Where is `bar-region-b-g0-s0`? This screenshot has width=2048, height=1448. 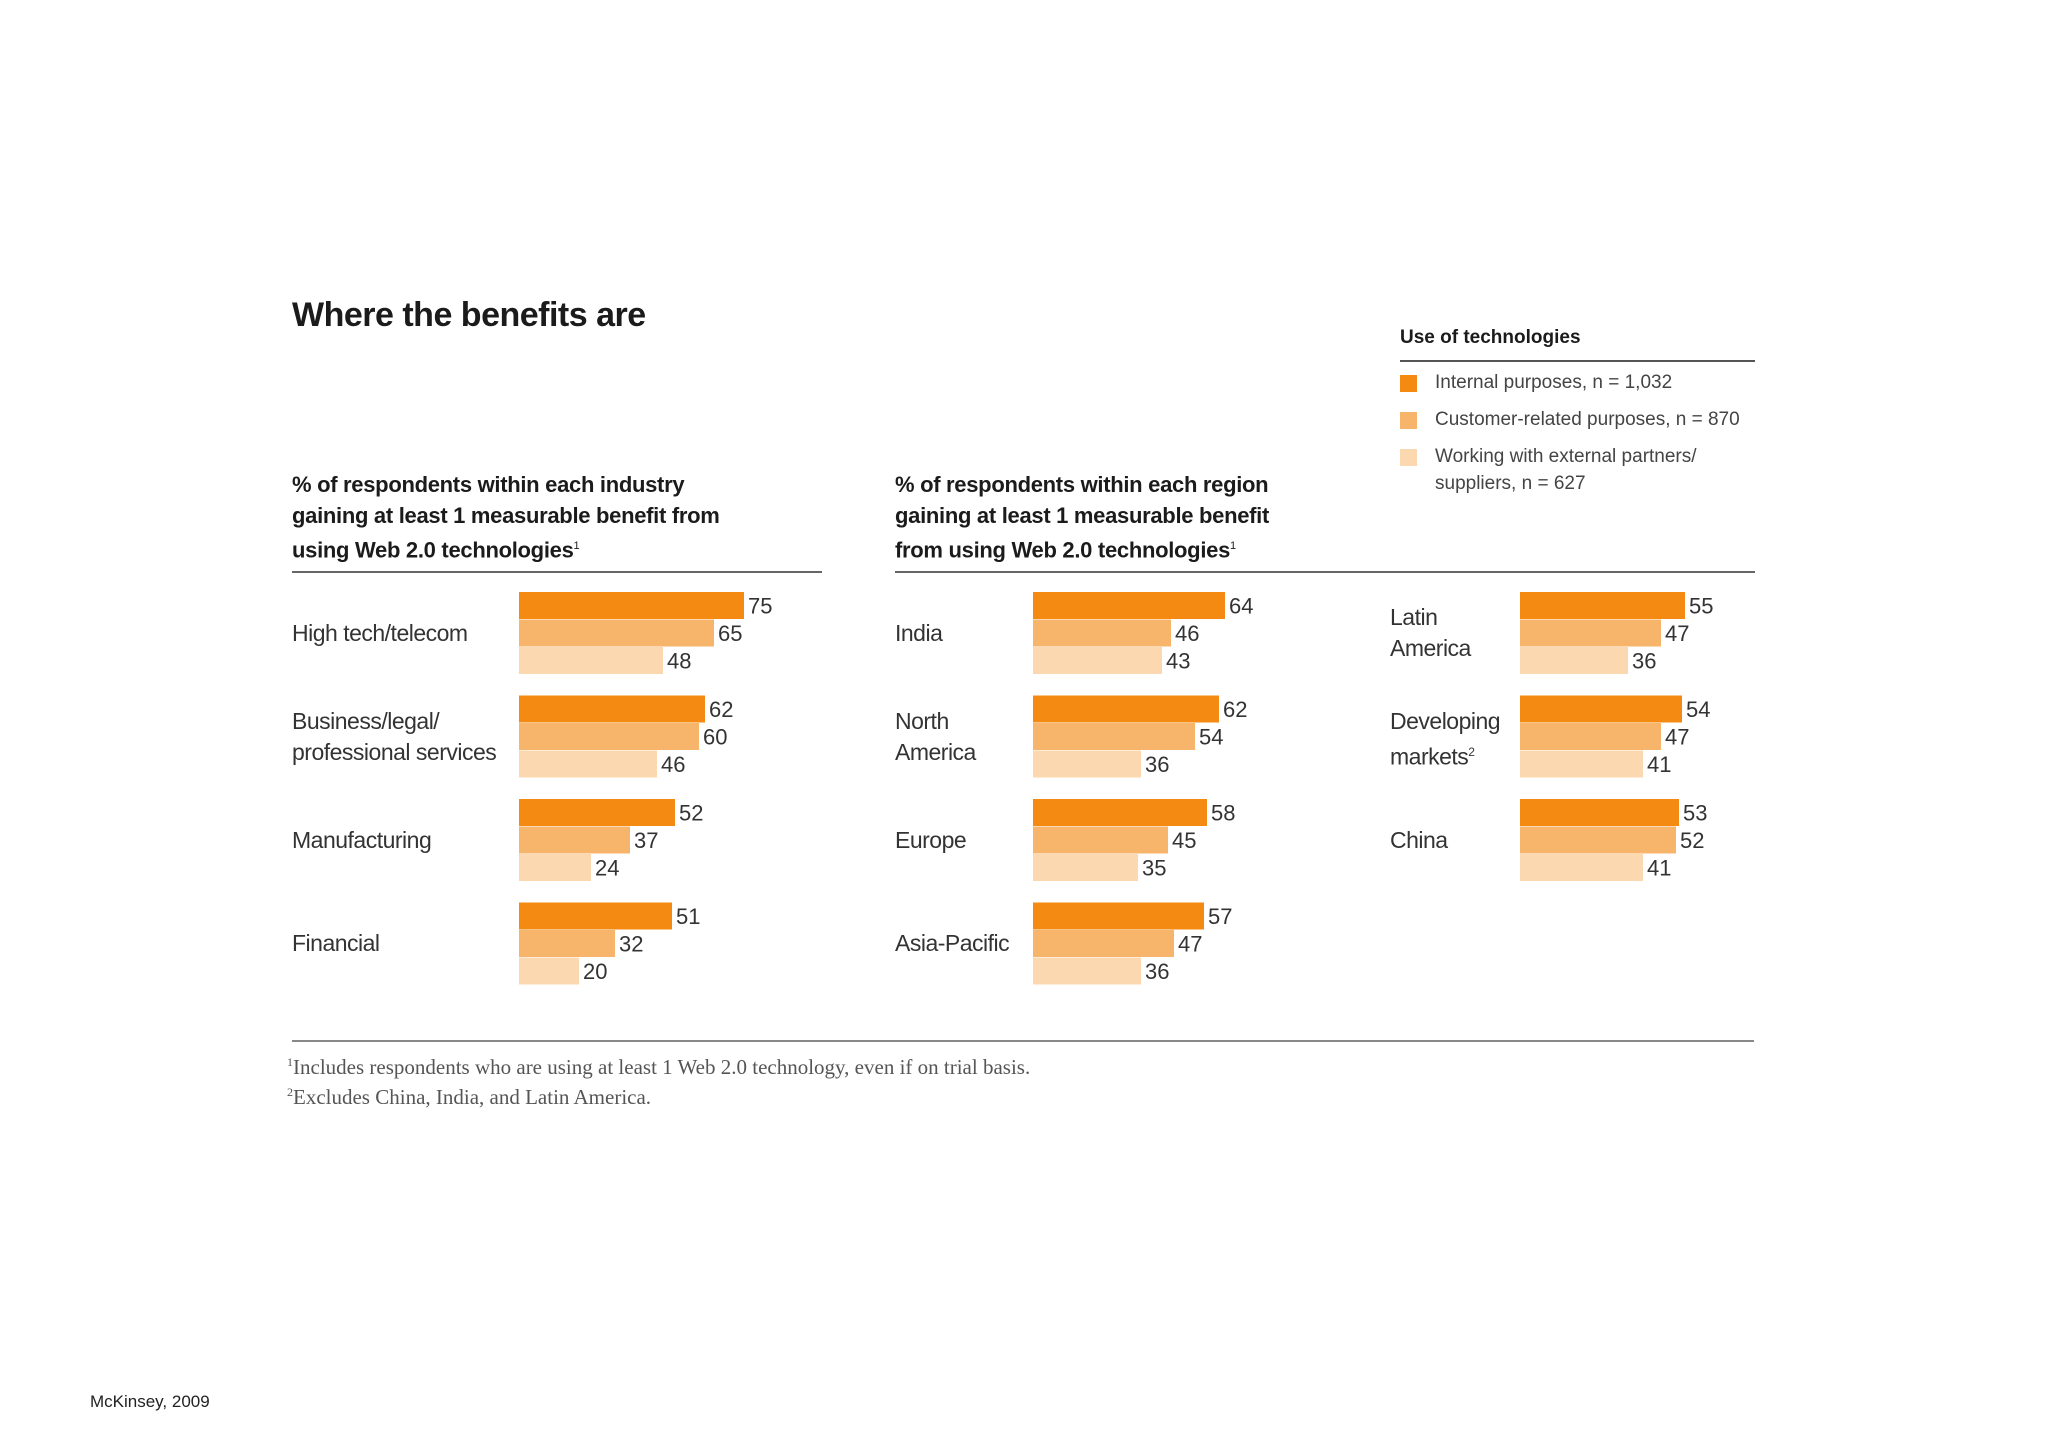
bar-region-b-g0-s0 is located at coordinates (1602, 605).